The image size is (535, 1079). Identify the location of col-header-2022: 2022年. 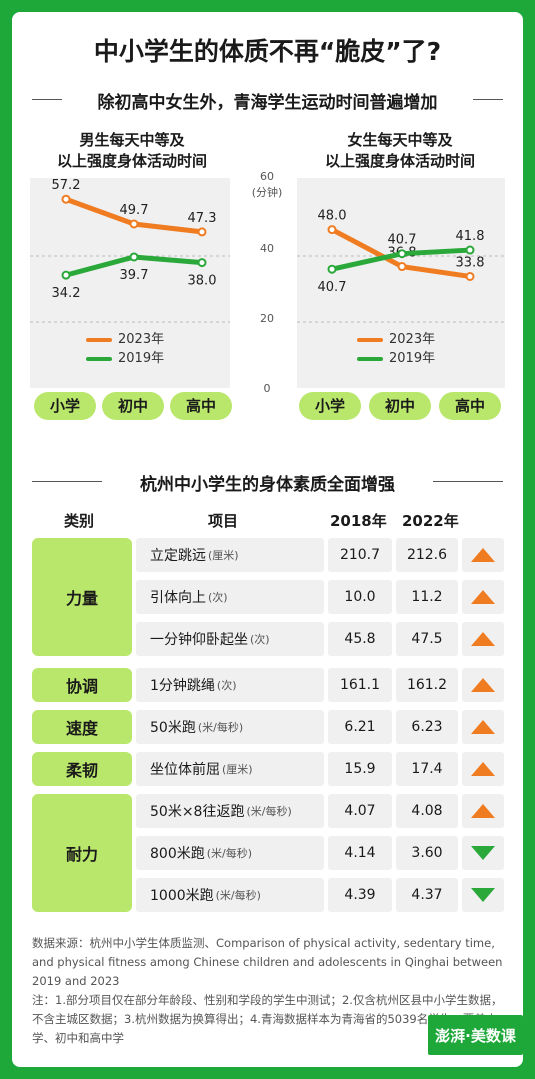
(430, 521).